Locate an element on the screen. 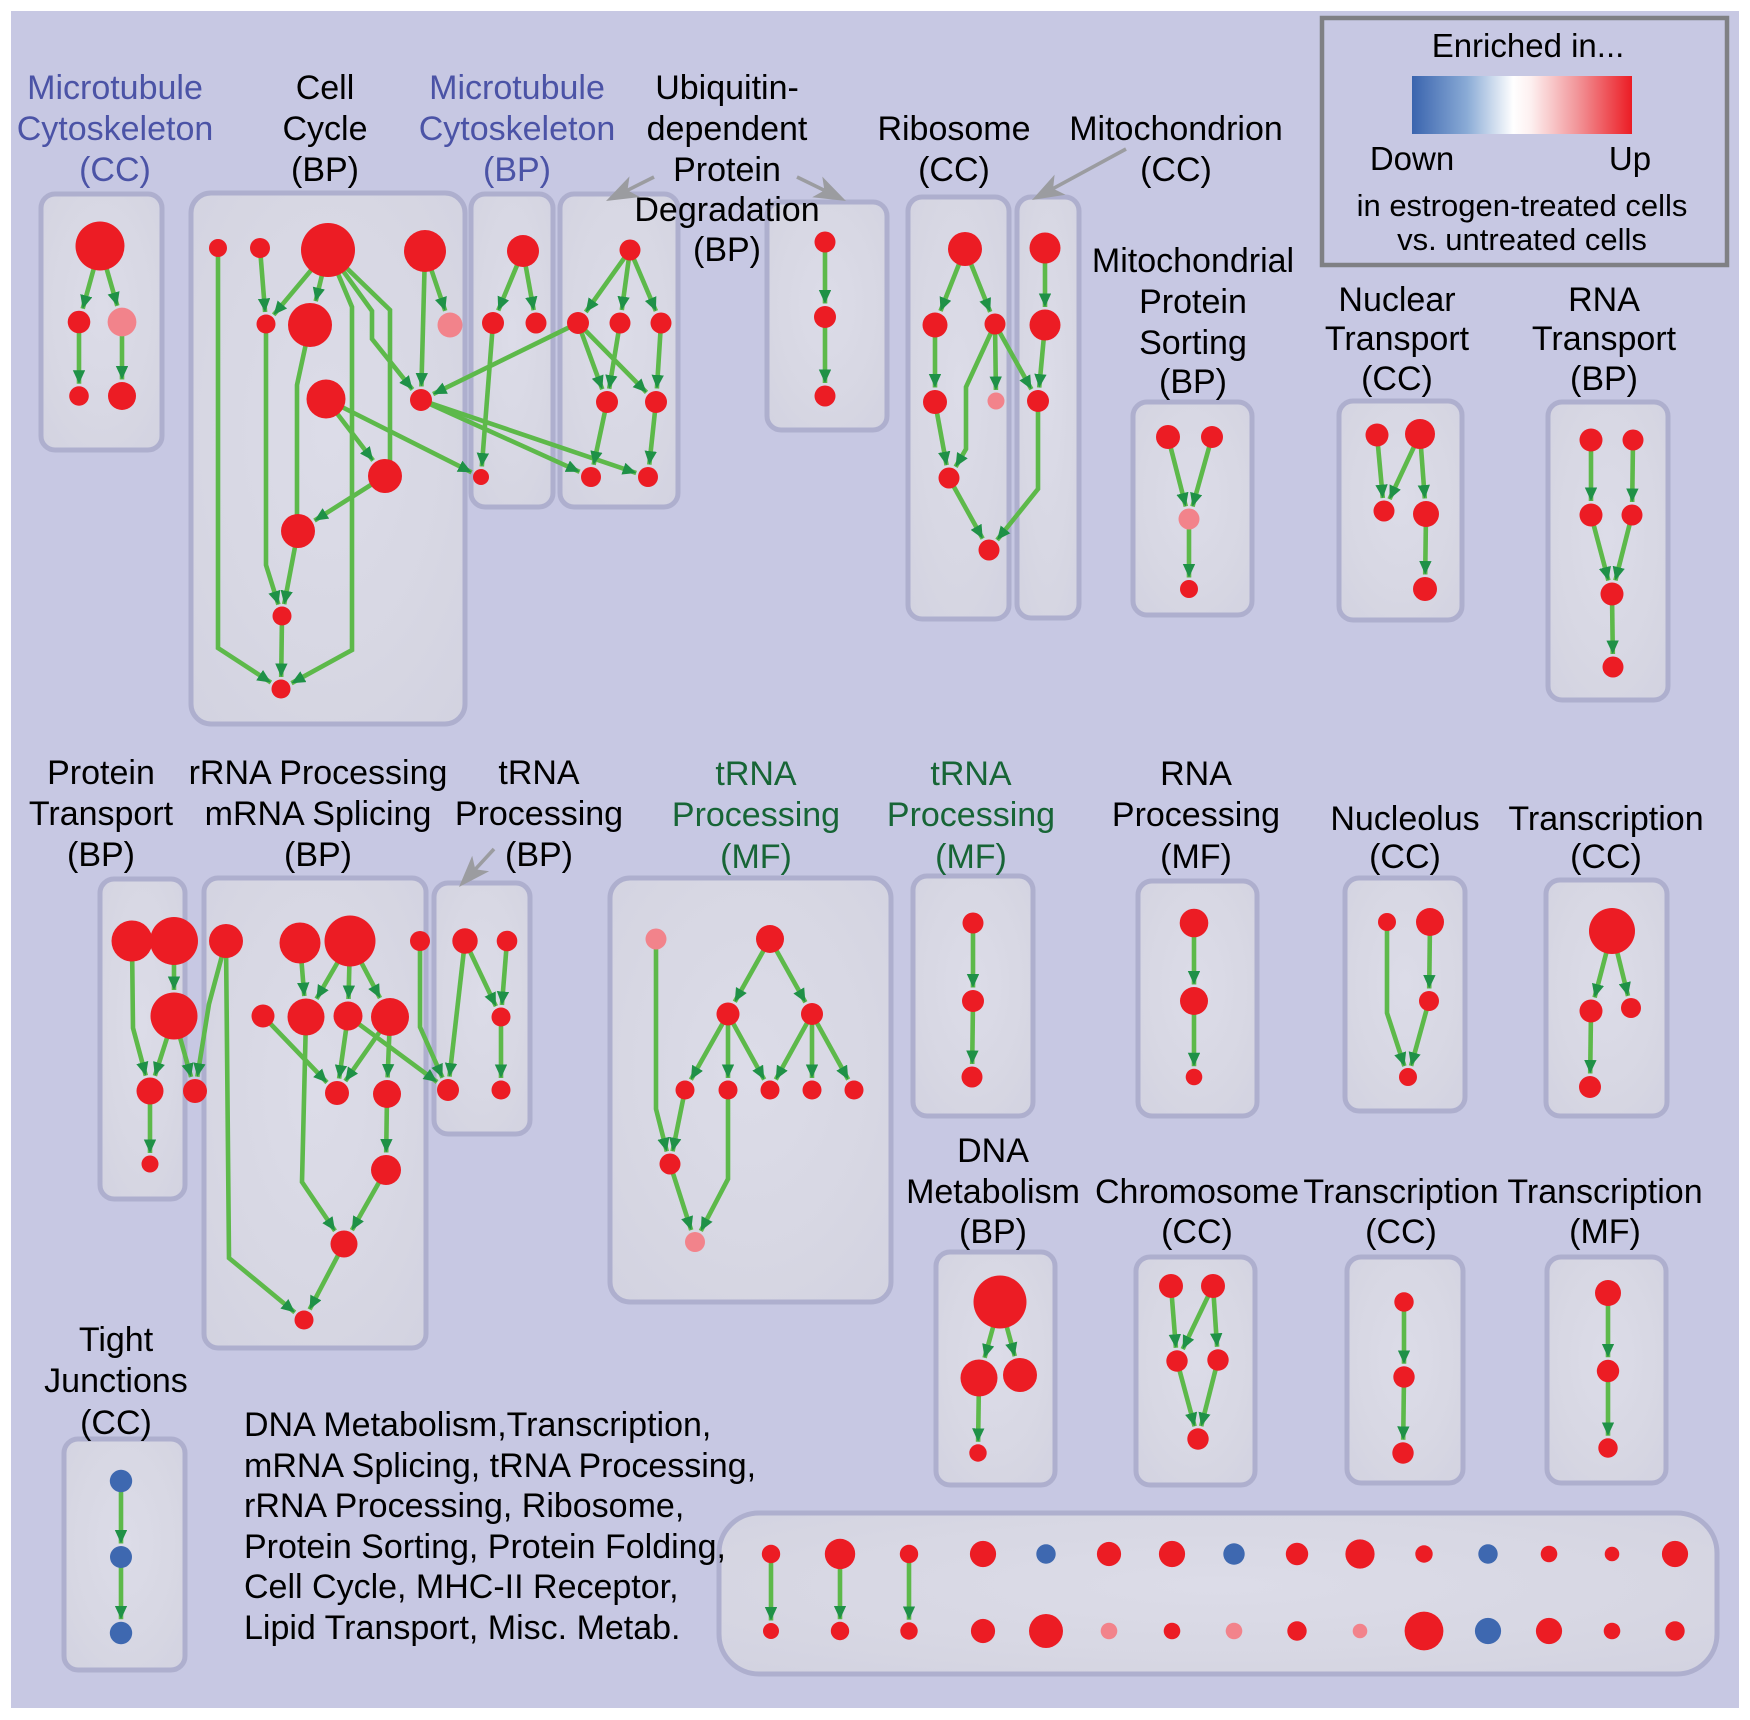 Image resolution: width=1750 pixels, height=1720 pixels. svg-text: rRNA Processing, Ribosome, is located at coordinates (464, 1506).